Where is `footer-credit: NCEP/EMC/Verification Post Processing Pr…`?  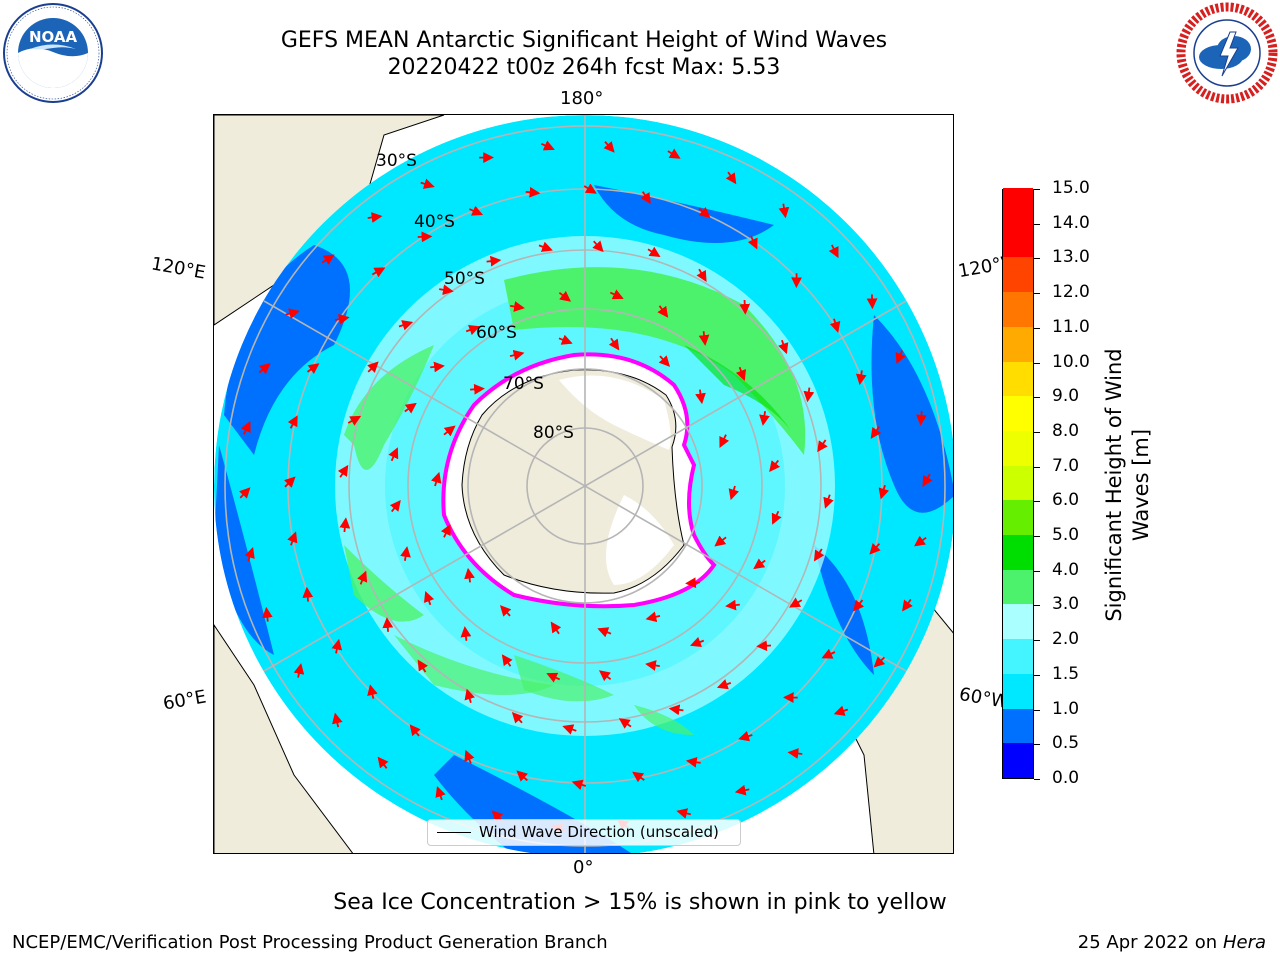 footer-credit: NCEP/EMC/Verification Post Processing Pr… is located at coordinates (310, 942).